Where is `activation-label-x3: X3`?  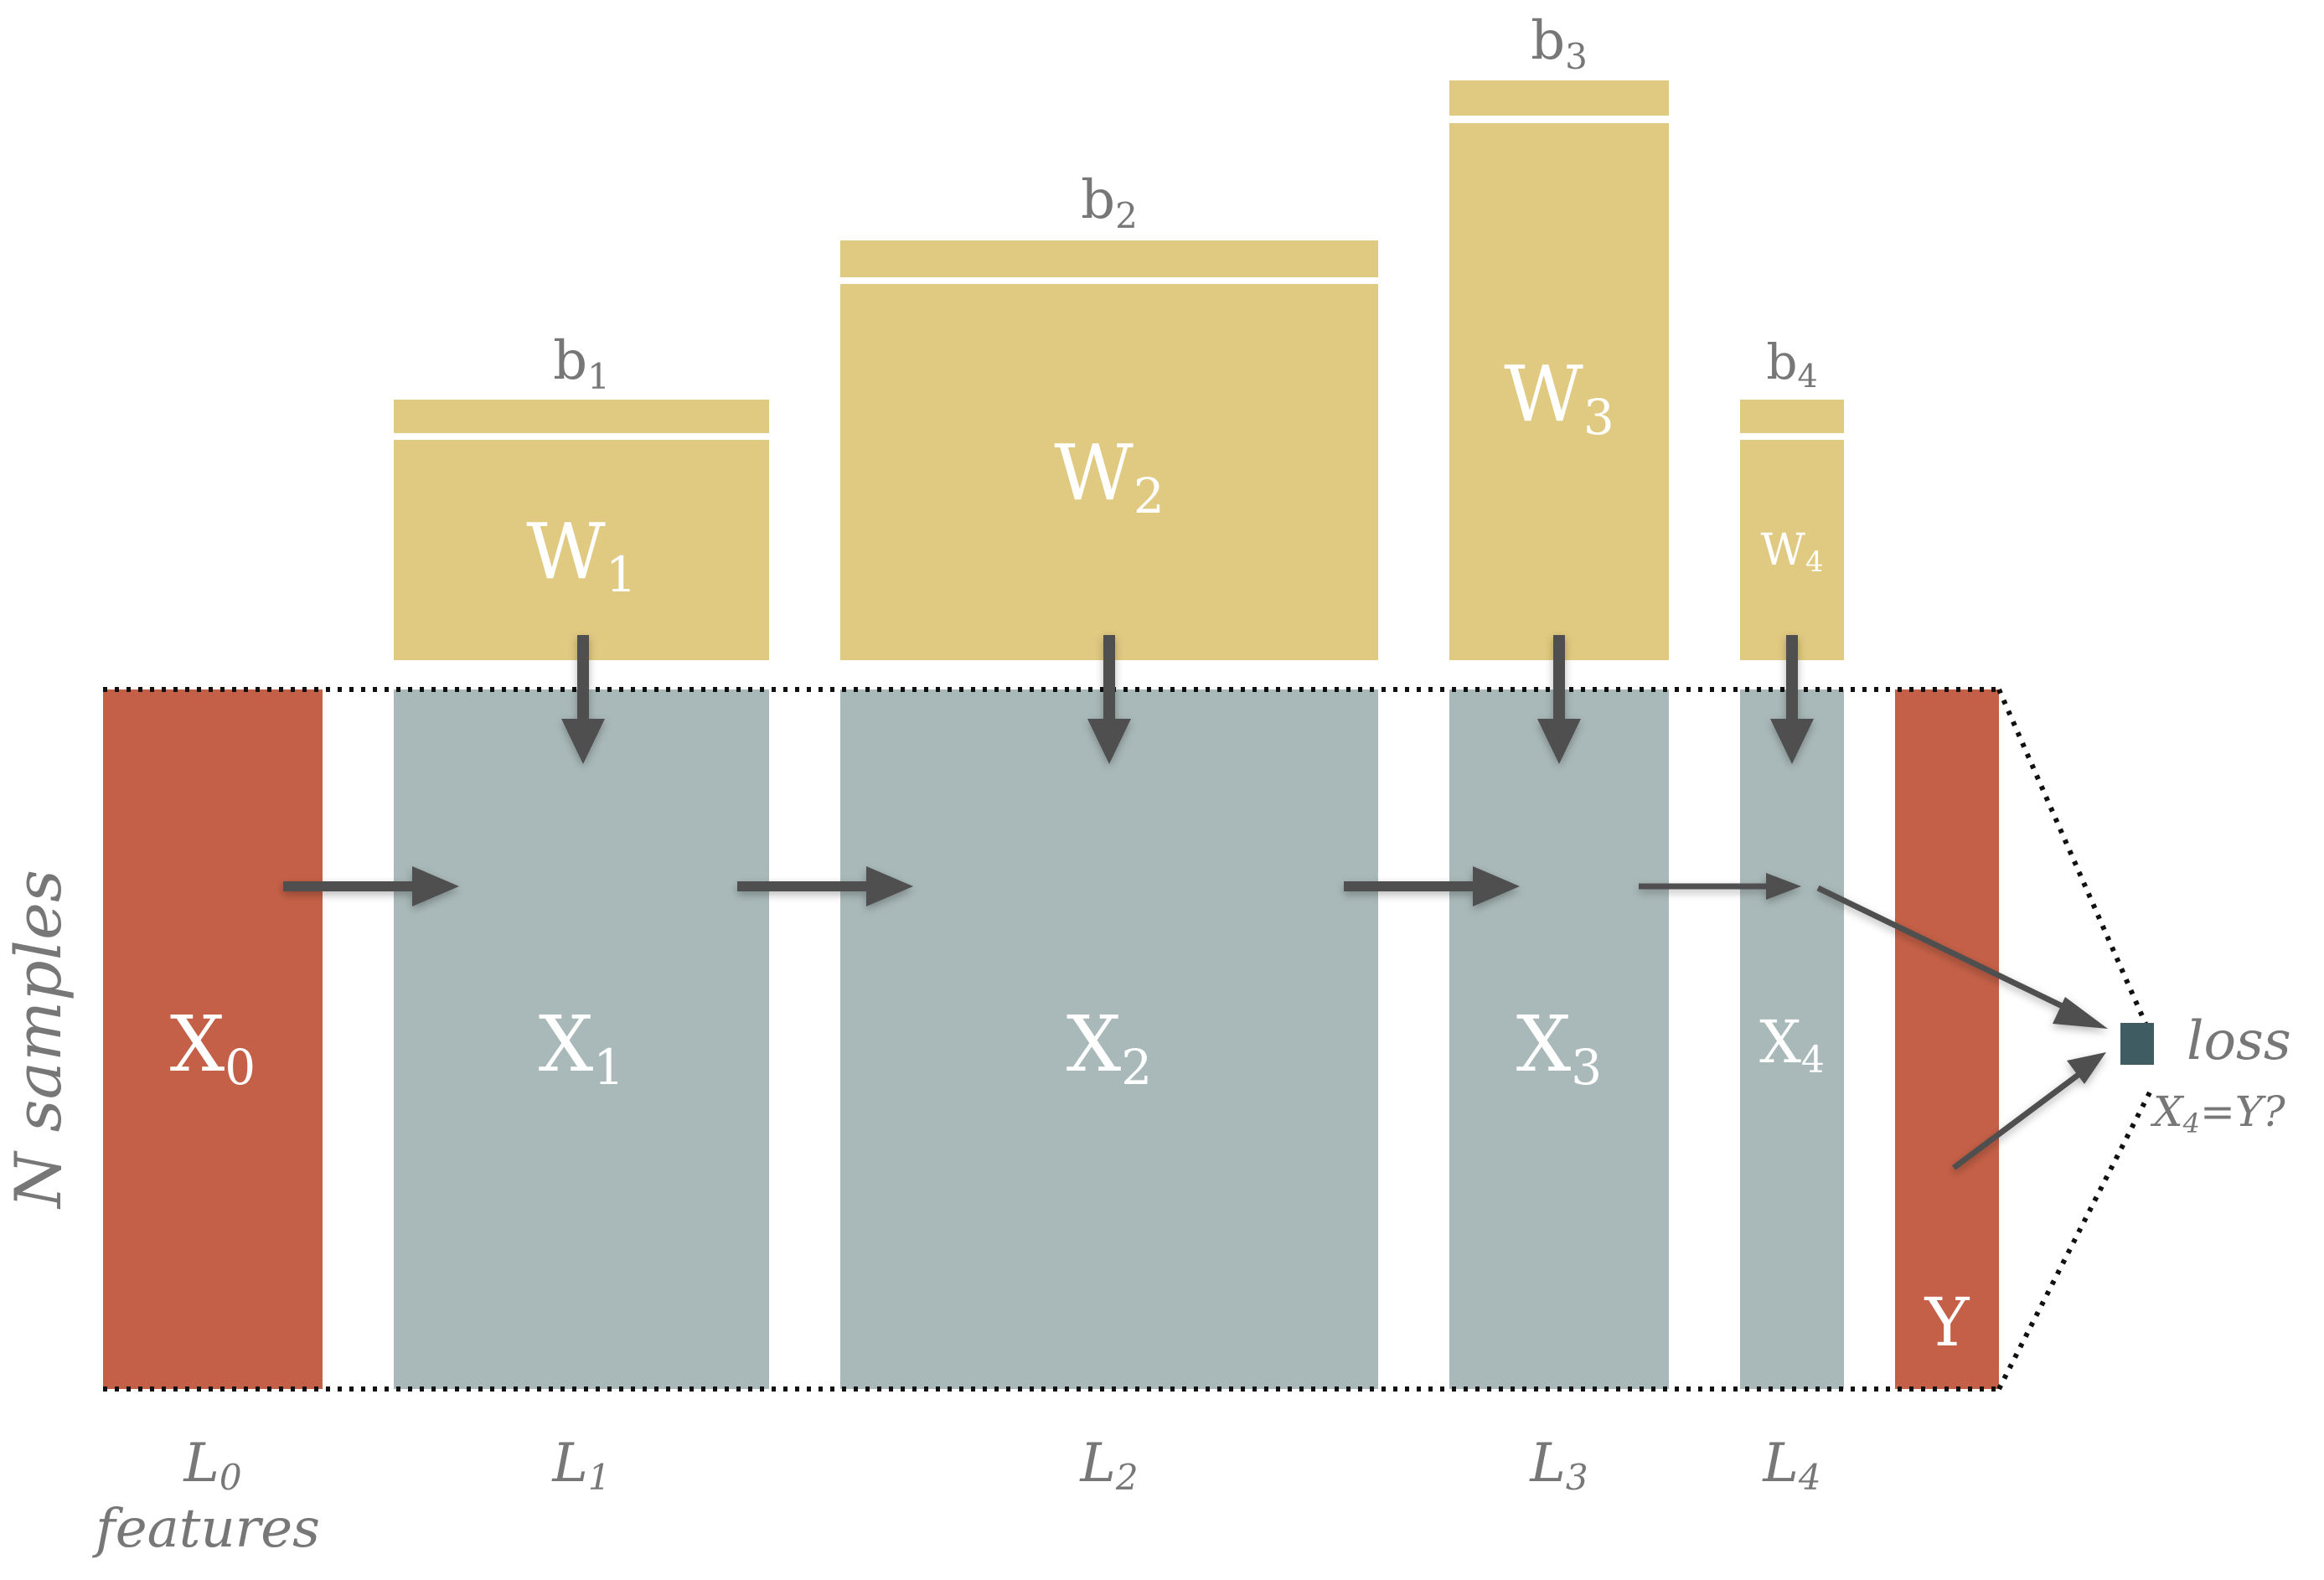
activation-label-x3: X3 is located at coordinates (1559, 1047).